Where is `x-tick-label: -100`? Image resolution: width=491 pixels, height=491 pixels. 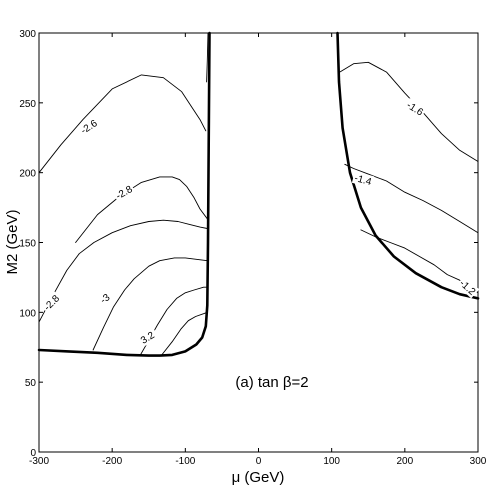 x-tick-label: -100 is located at coordinates (185, 461).